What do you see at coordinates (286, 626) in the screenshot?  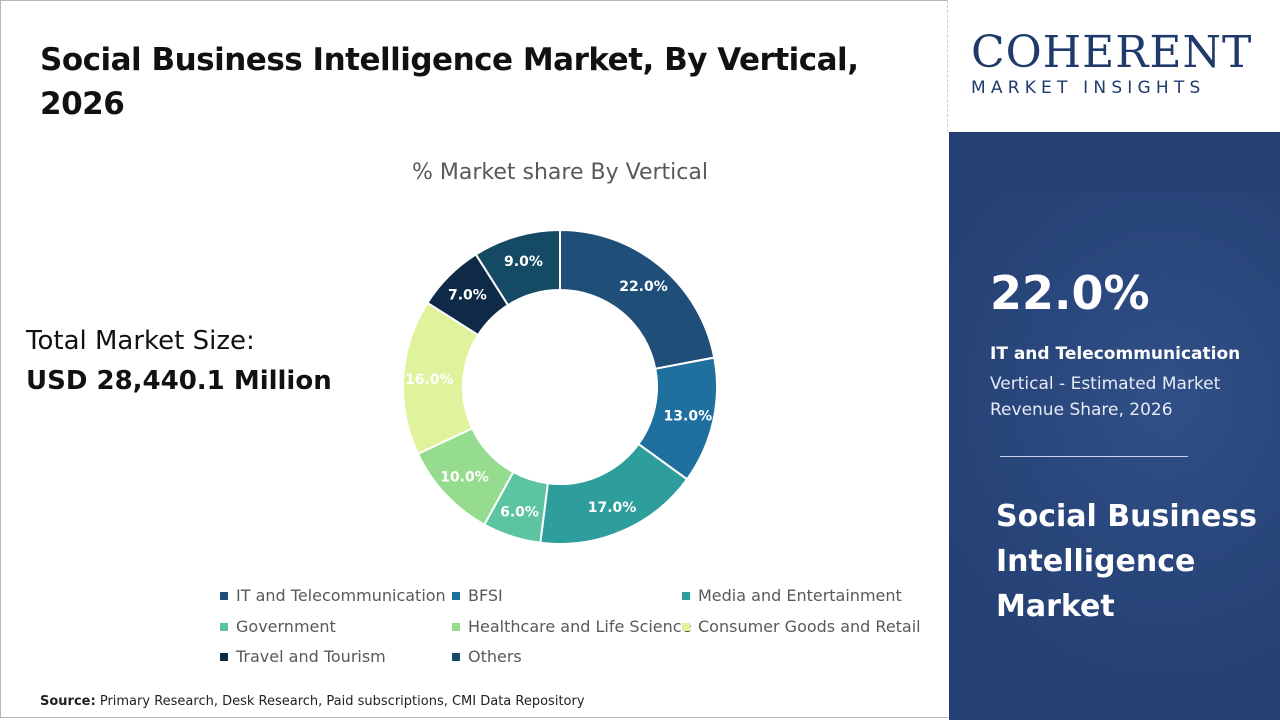 I see `legend-label: Government` at bounding box center [286, 626].